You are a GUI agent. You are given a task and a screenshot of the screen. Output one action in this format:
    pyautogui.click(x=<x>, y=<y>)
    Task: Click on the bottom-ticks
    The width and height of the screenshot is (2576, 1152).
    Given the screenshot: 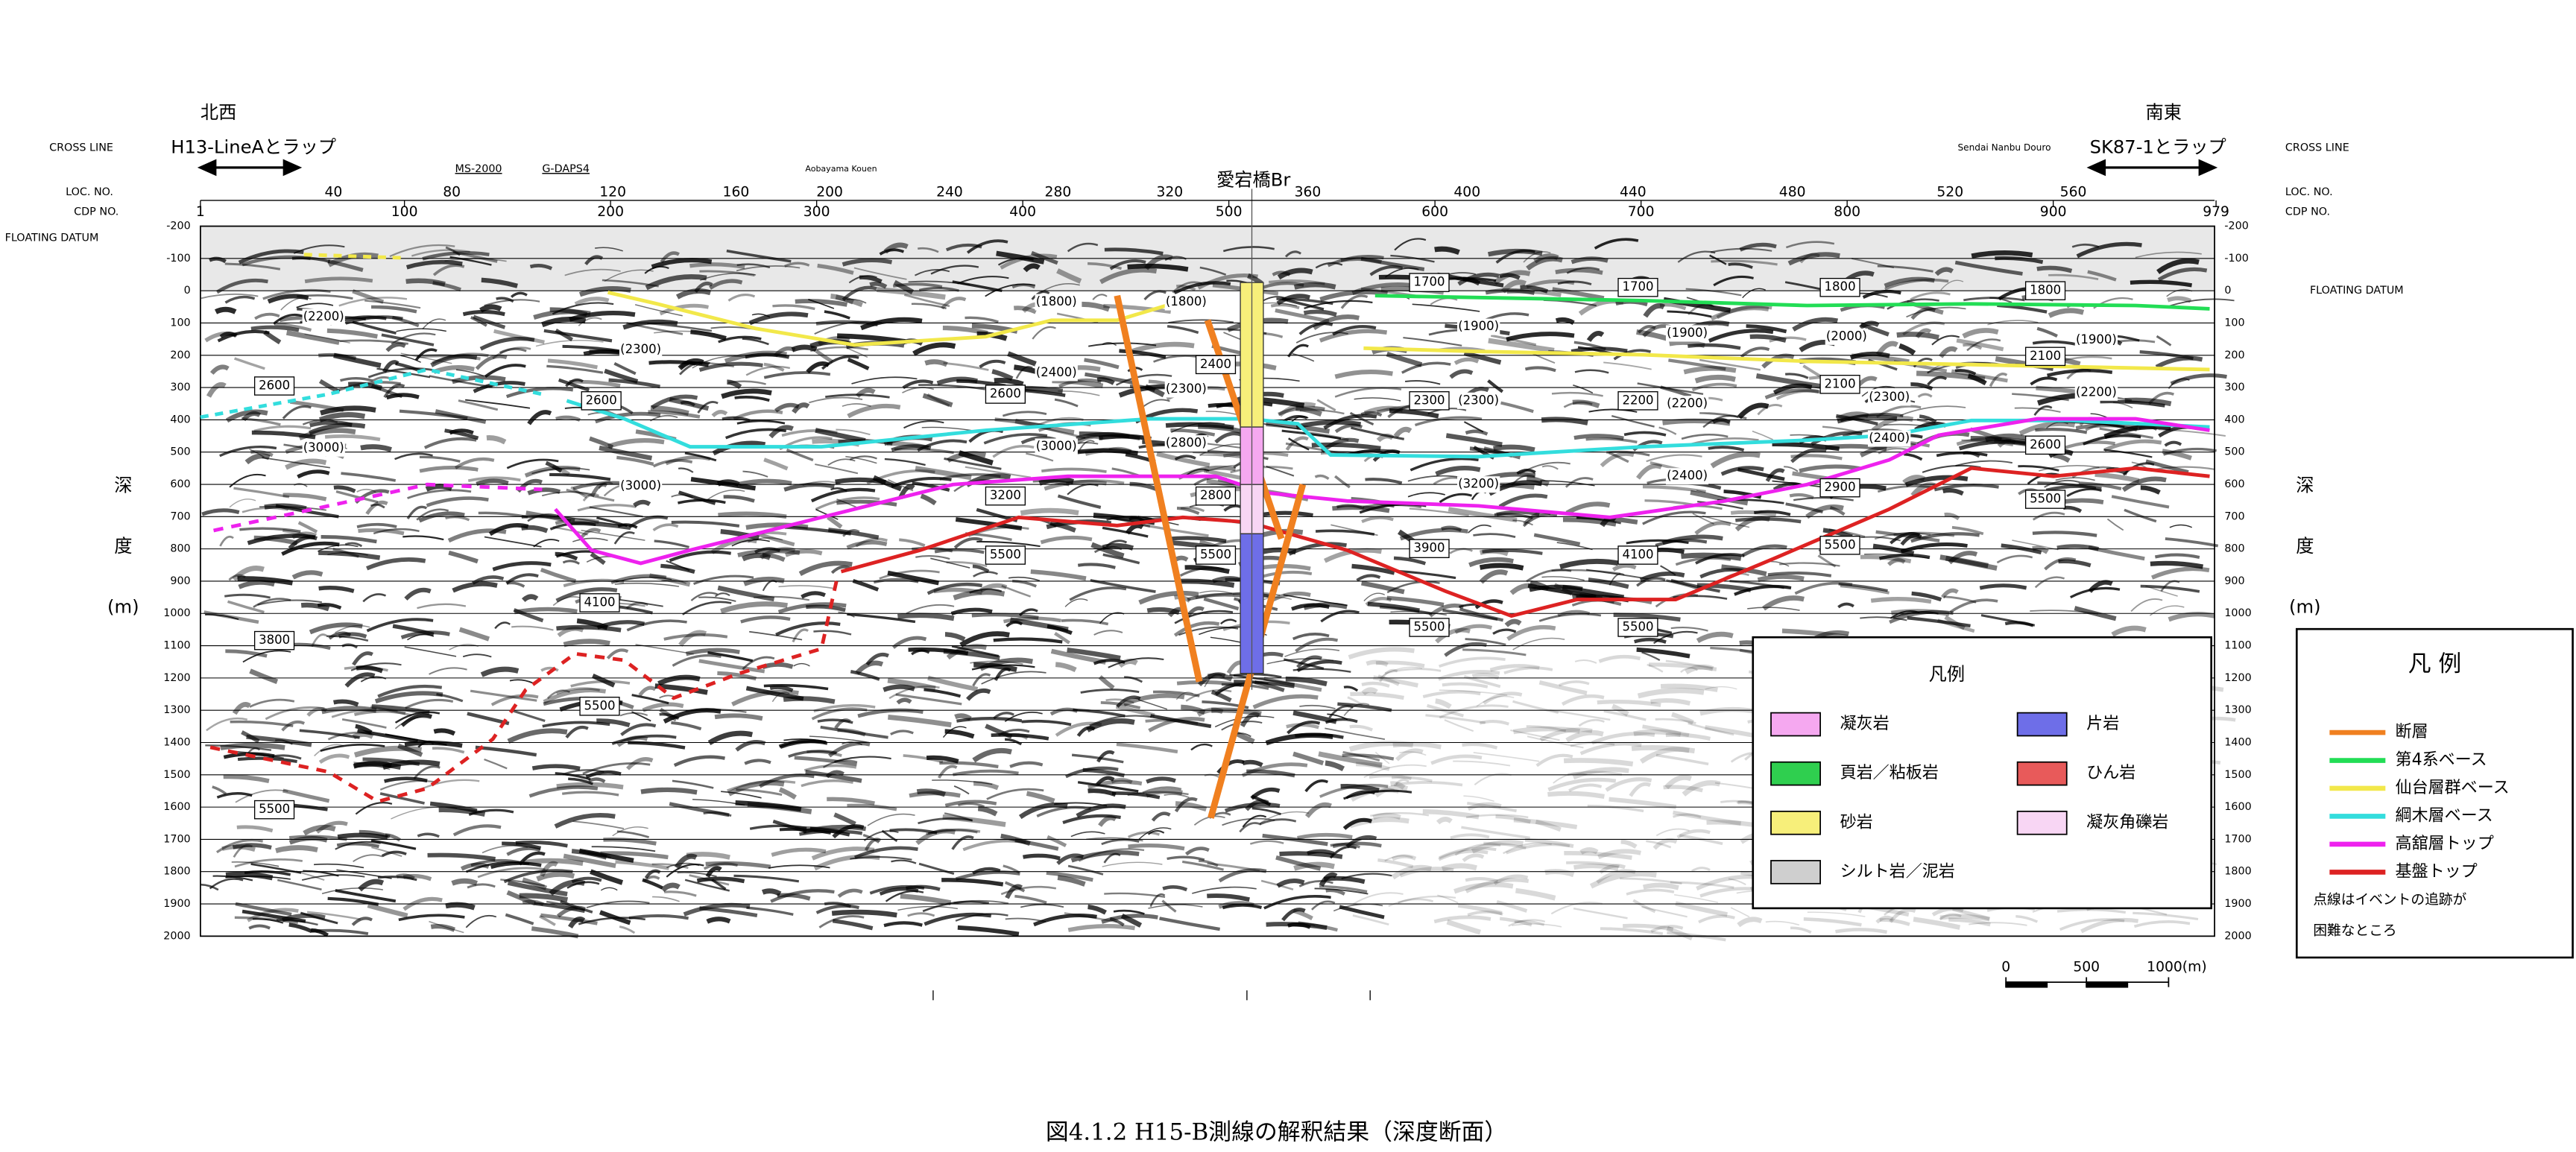 What is the action you would take?
    pyautogui.click(x=1151, y=996)
    